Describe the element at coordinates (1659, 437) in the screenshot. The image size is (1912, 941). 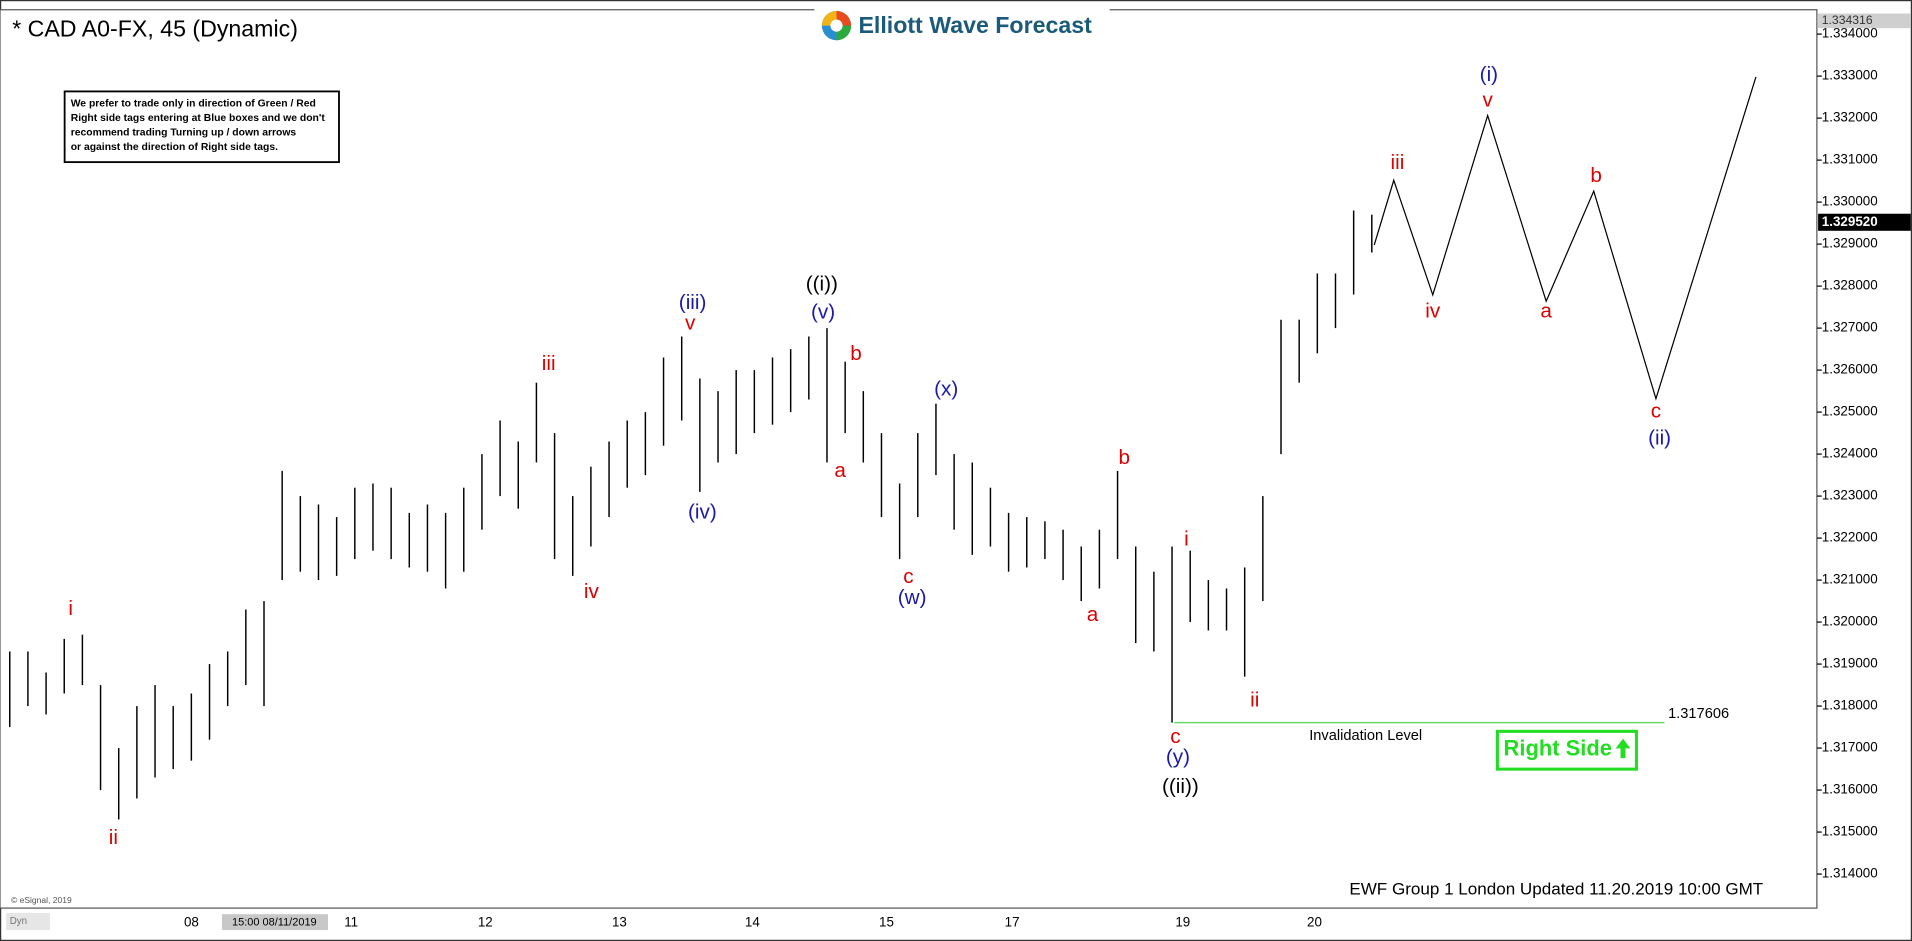
I see `wave-label: (ii)` at that location.